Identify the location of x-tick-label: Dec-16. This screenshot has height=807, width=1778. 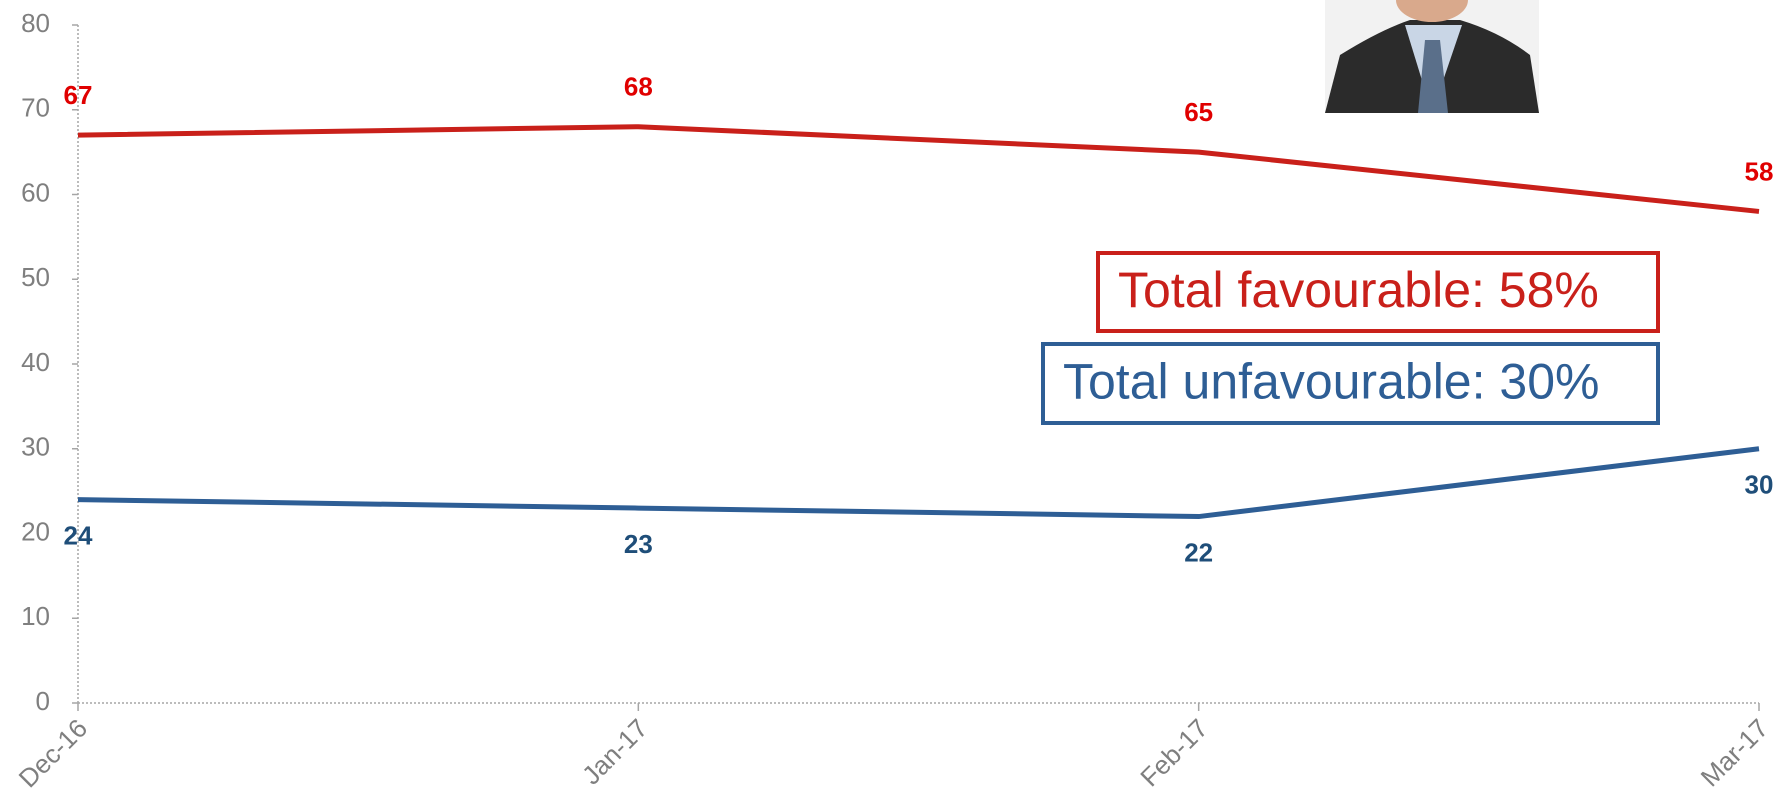
(53, 753).